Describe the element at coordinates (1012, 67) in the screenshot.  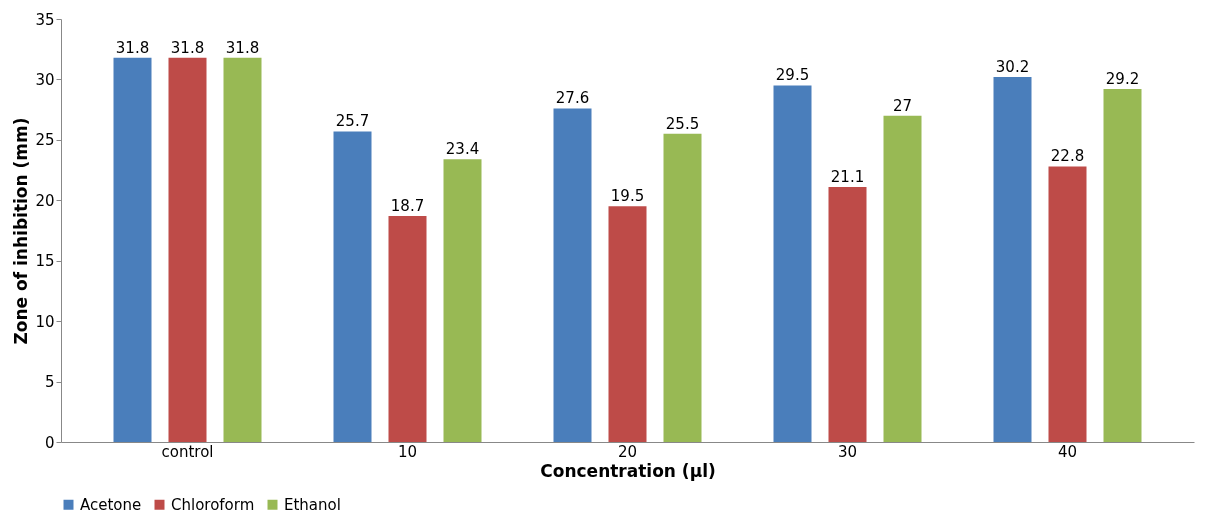
I see `data-label: 30.2` at that location.